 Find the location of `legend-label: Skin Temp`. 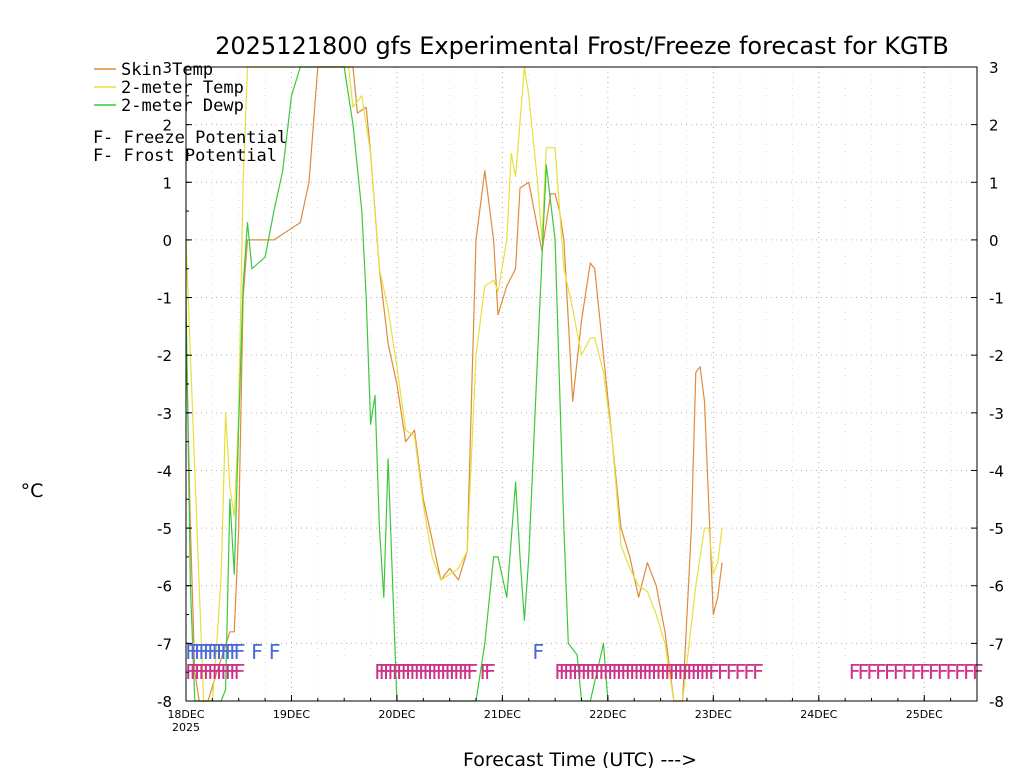

legend-label: Skin Temp is located at coordinates (167, 70).